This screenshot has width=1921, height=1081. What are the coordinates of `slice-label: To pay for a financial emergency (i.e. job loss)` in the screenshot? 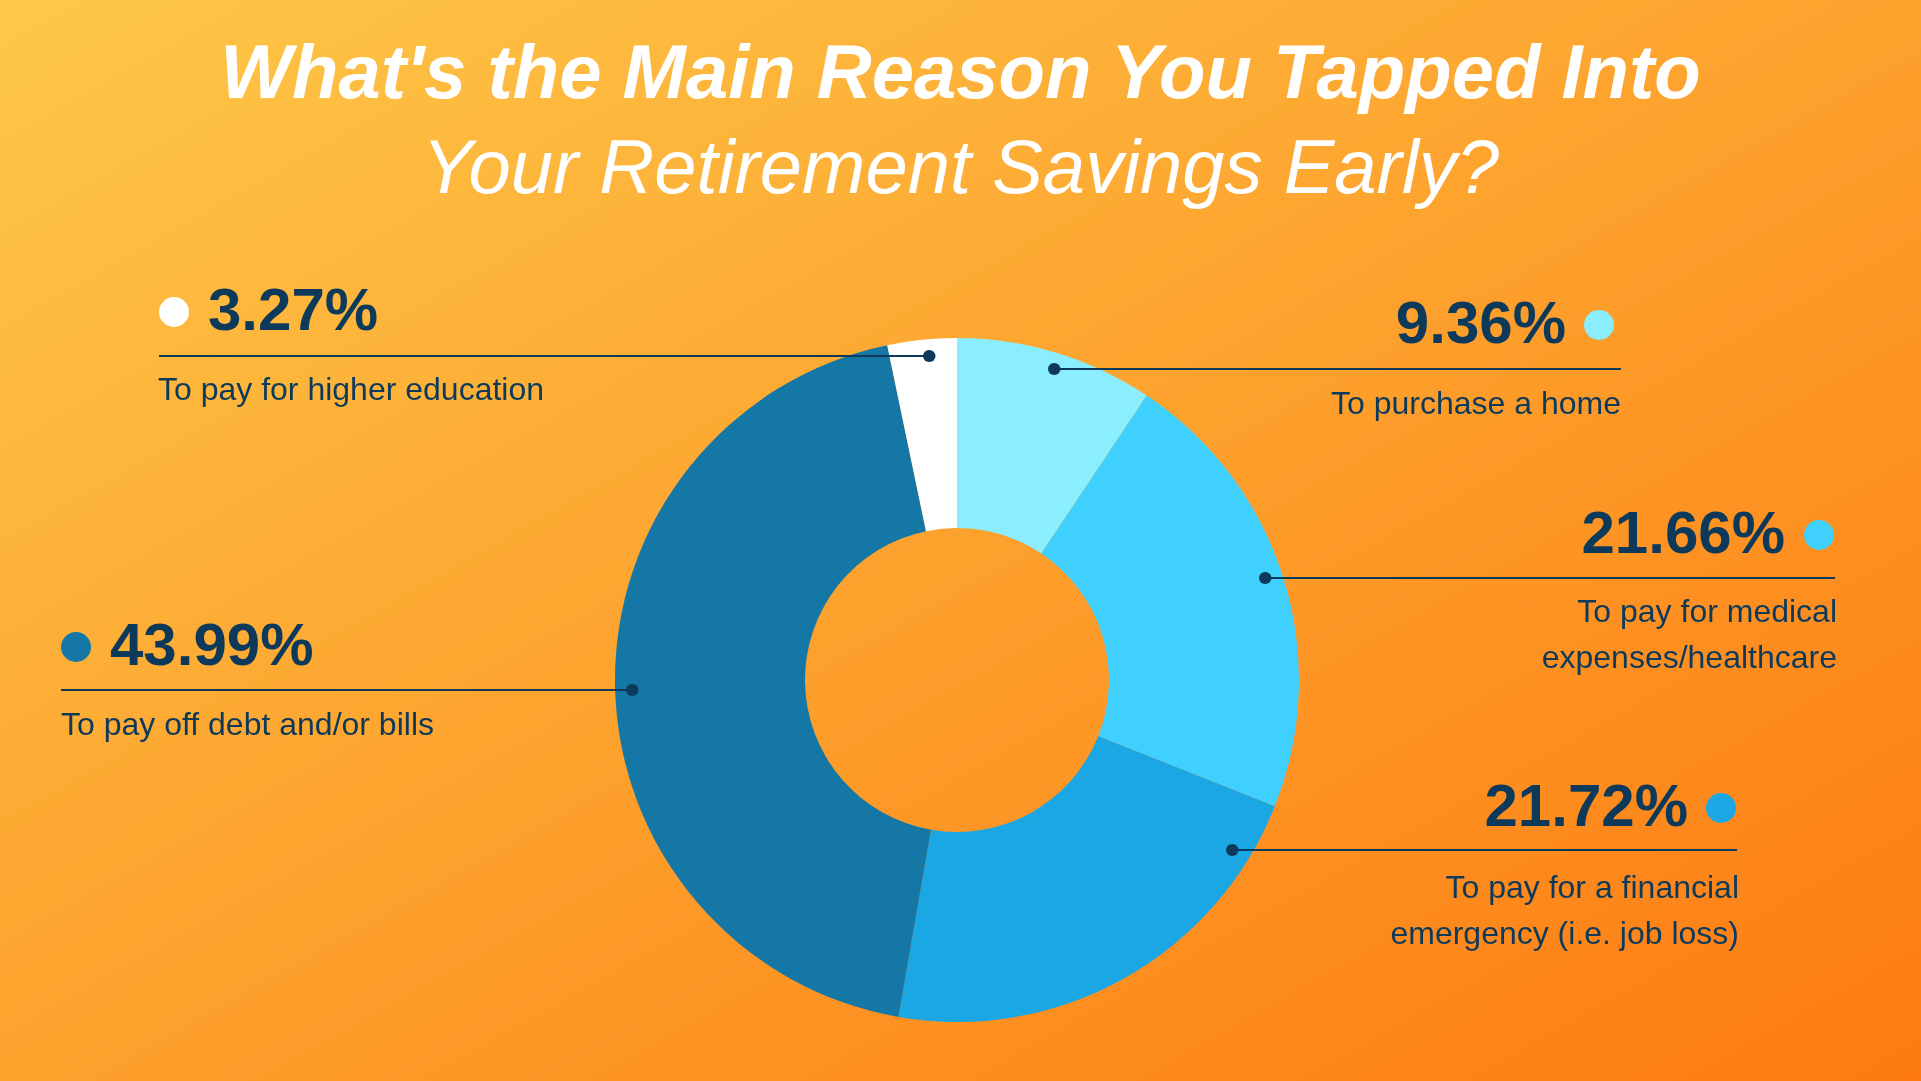 It's located at (1564, 910).